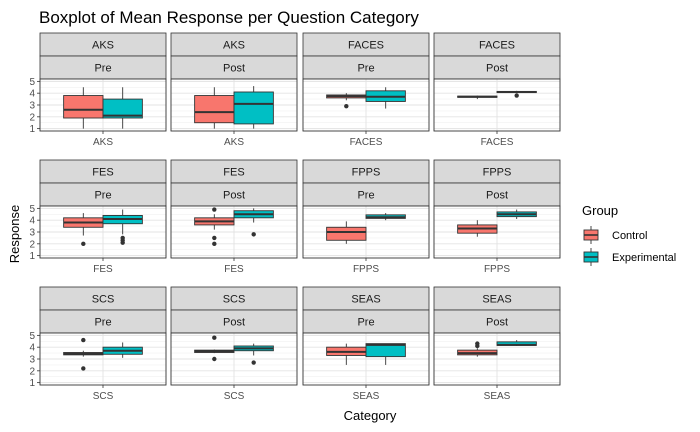 The height and width of the screenshot is (432, 700). I want to click on facet-panel: FES Post FES, so click(234, 217).